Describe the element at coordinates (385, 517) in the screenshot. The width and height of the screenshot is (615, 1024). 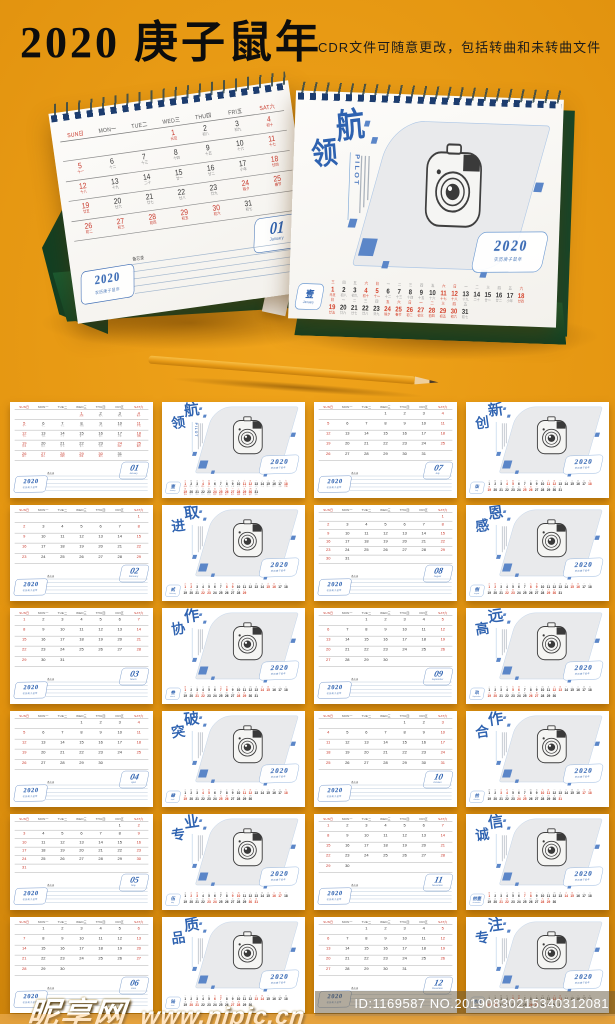
I see `week-row: 1` at that location.